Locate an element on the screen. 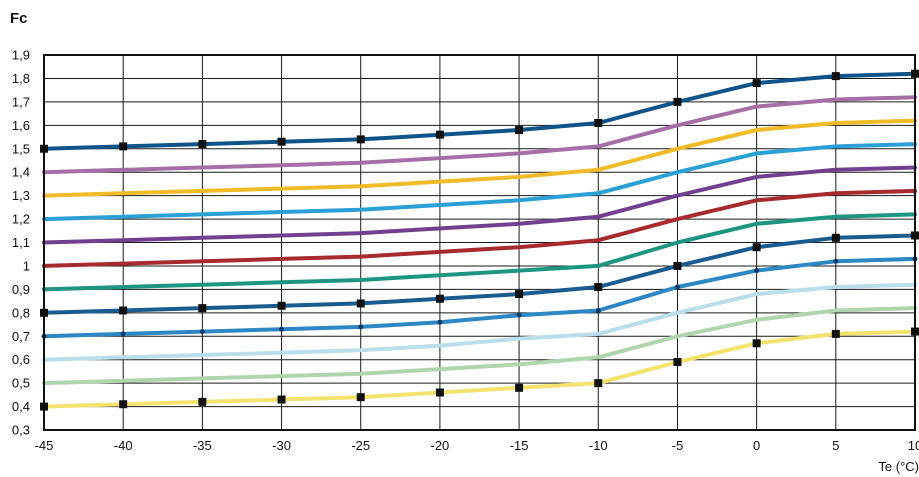  x-tick-label: -30 is located at coordinates (281, 445).